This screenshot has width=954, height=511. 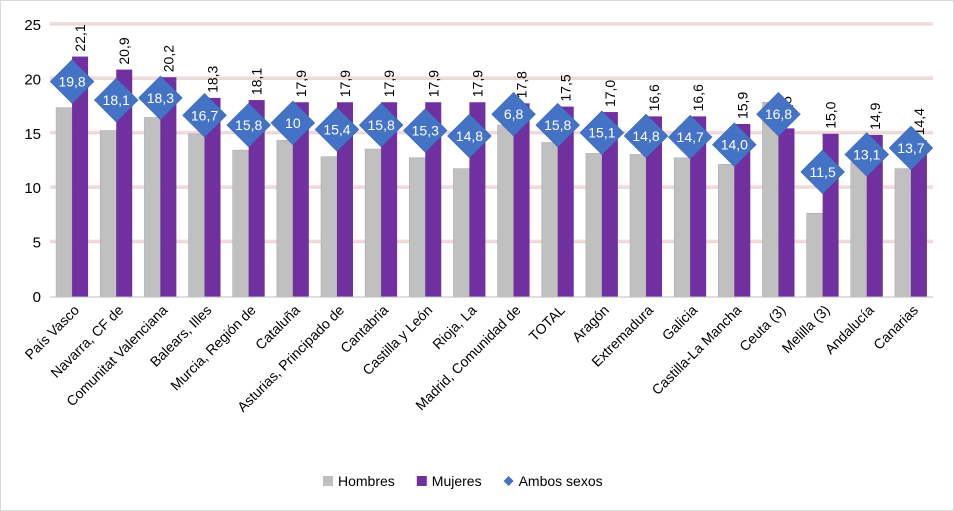 I want to click on x-category-label: Andalucía, so click(x=849, y=329).